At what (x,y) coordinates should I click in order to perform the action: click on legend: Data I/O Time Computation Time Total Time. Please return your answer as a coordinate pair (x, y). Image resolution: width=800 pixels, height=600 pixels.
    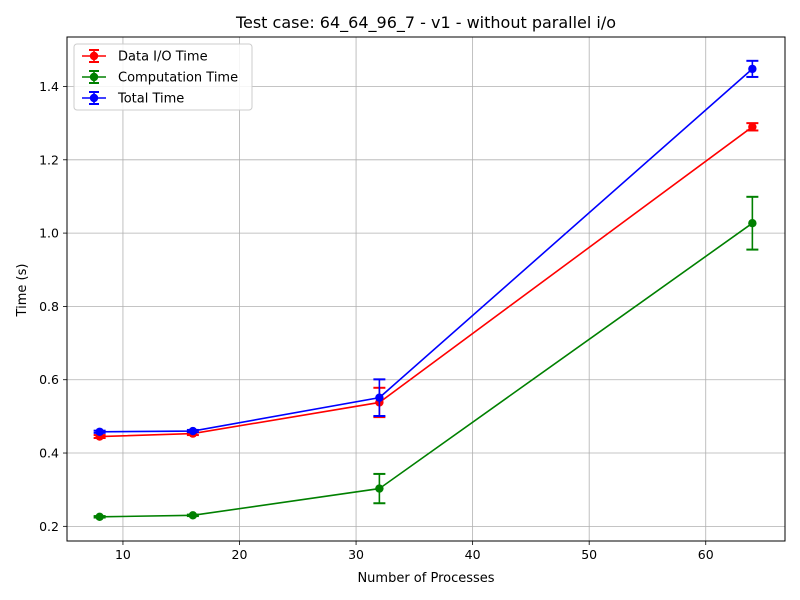
    Looking at the image, I should click on (163, 77).